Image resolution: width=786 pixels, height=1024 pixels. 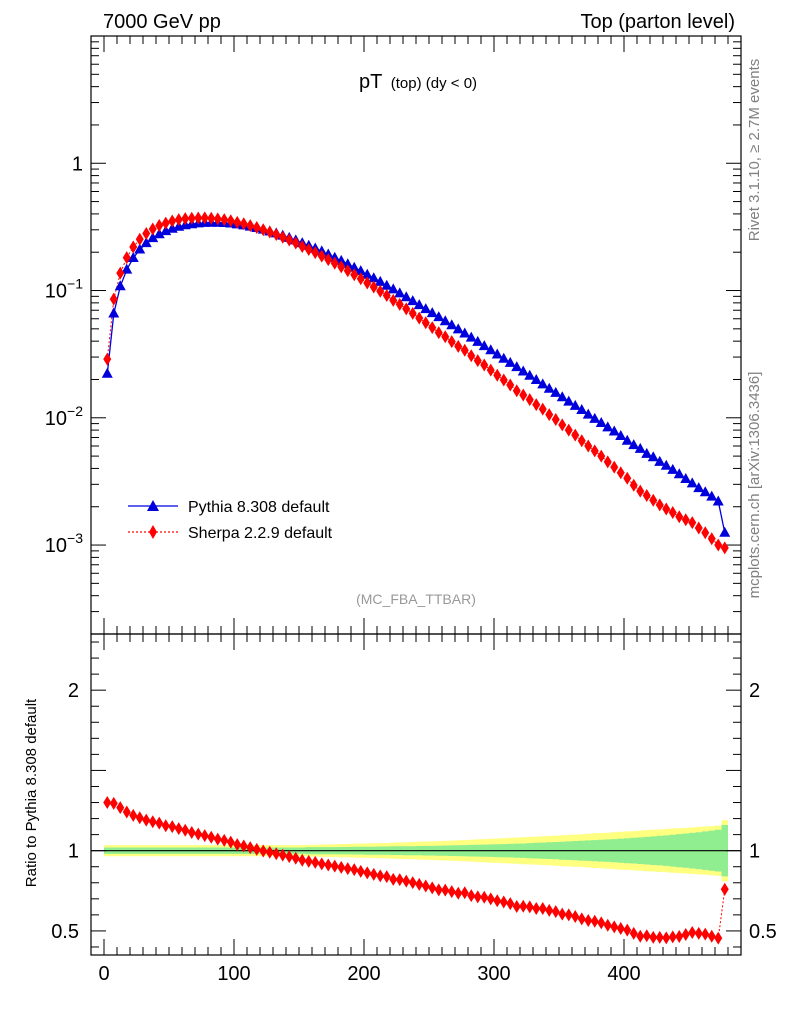 What do you see at coordinates (31, 792) in the screenshot?
I see `ratio-ylabel: Ratio to Pythia 8.308 default` at bounding box center [31, 792].